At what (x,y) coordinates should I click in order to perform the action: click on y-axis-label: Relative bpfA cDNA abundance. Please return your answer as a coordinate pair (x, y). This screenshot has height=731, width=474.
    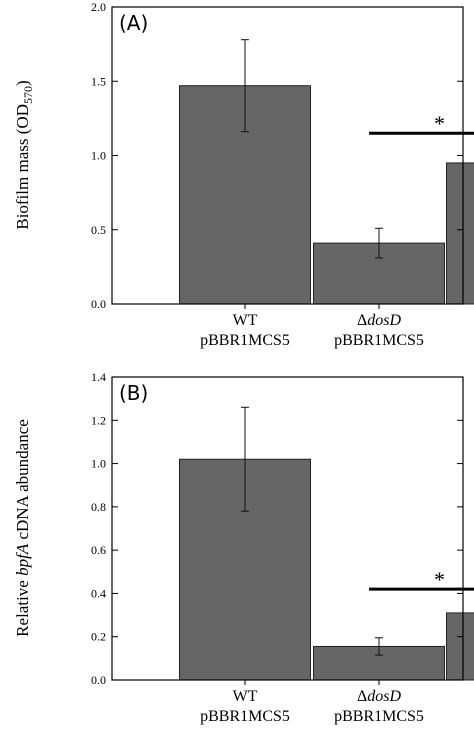
    Looking at the image, I should click on (22, 528).